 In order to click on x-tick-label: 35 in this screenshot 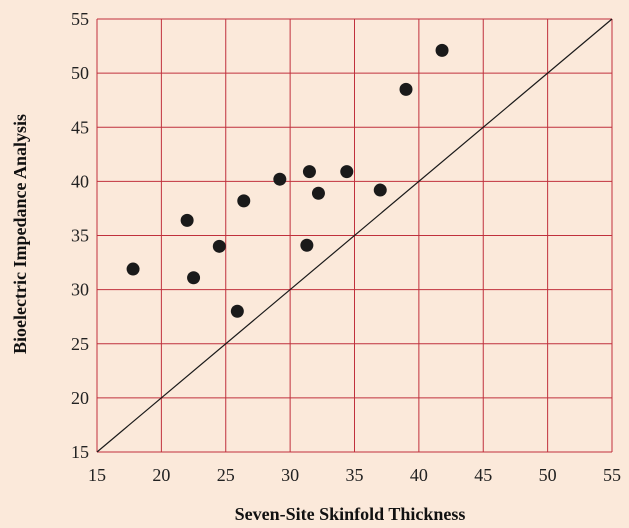, I will do `click(355, 475)`.